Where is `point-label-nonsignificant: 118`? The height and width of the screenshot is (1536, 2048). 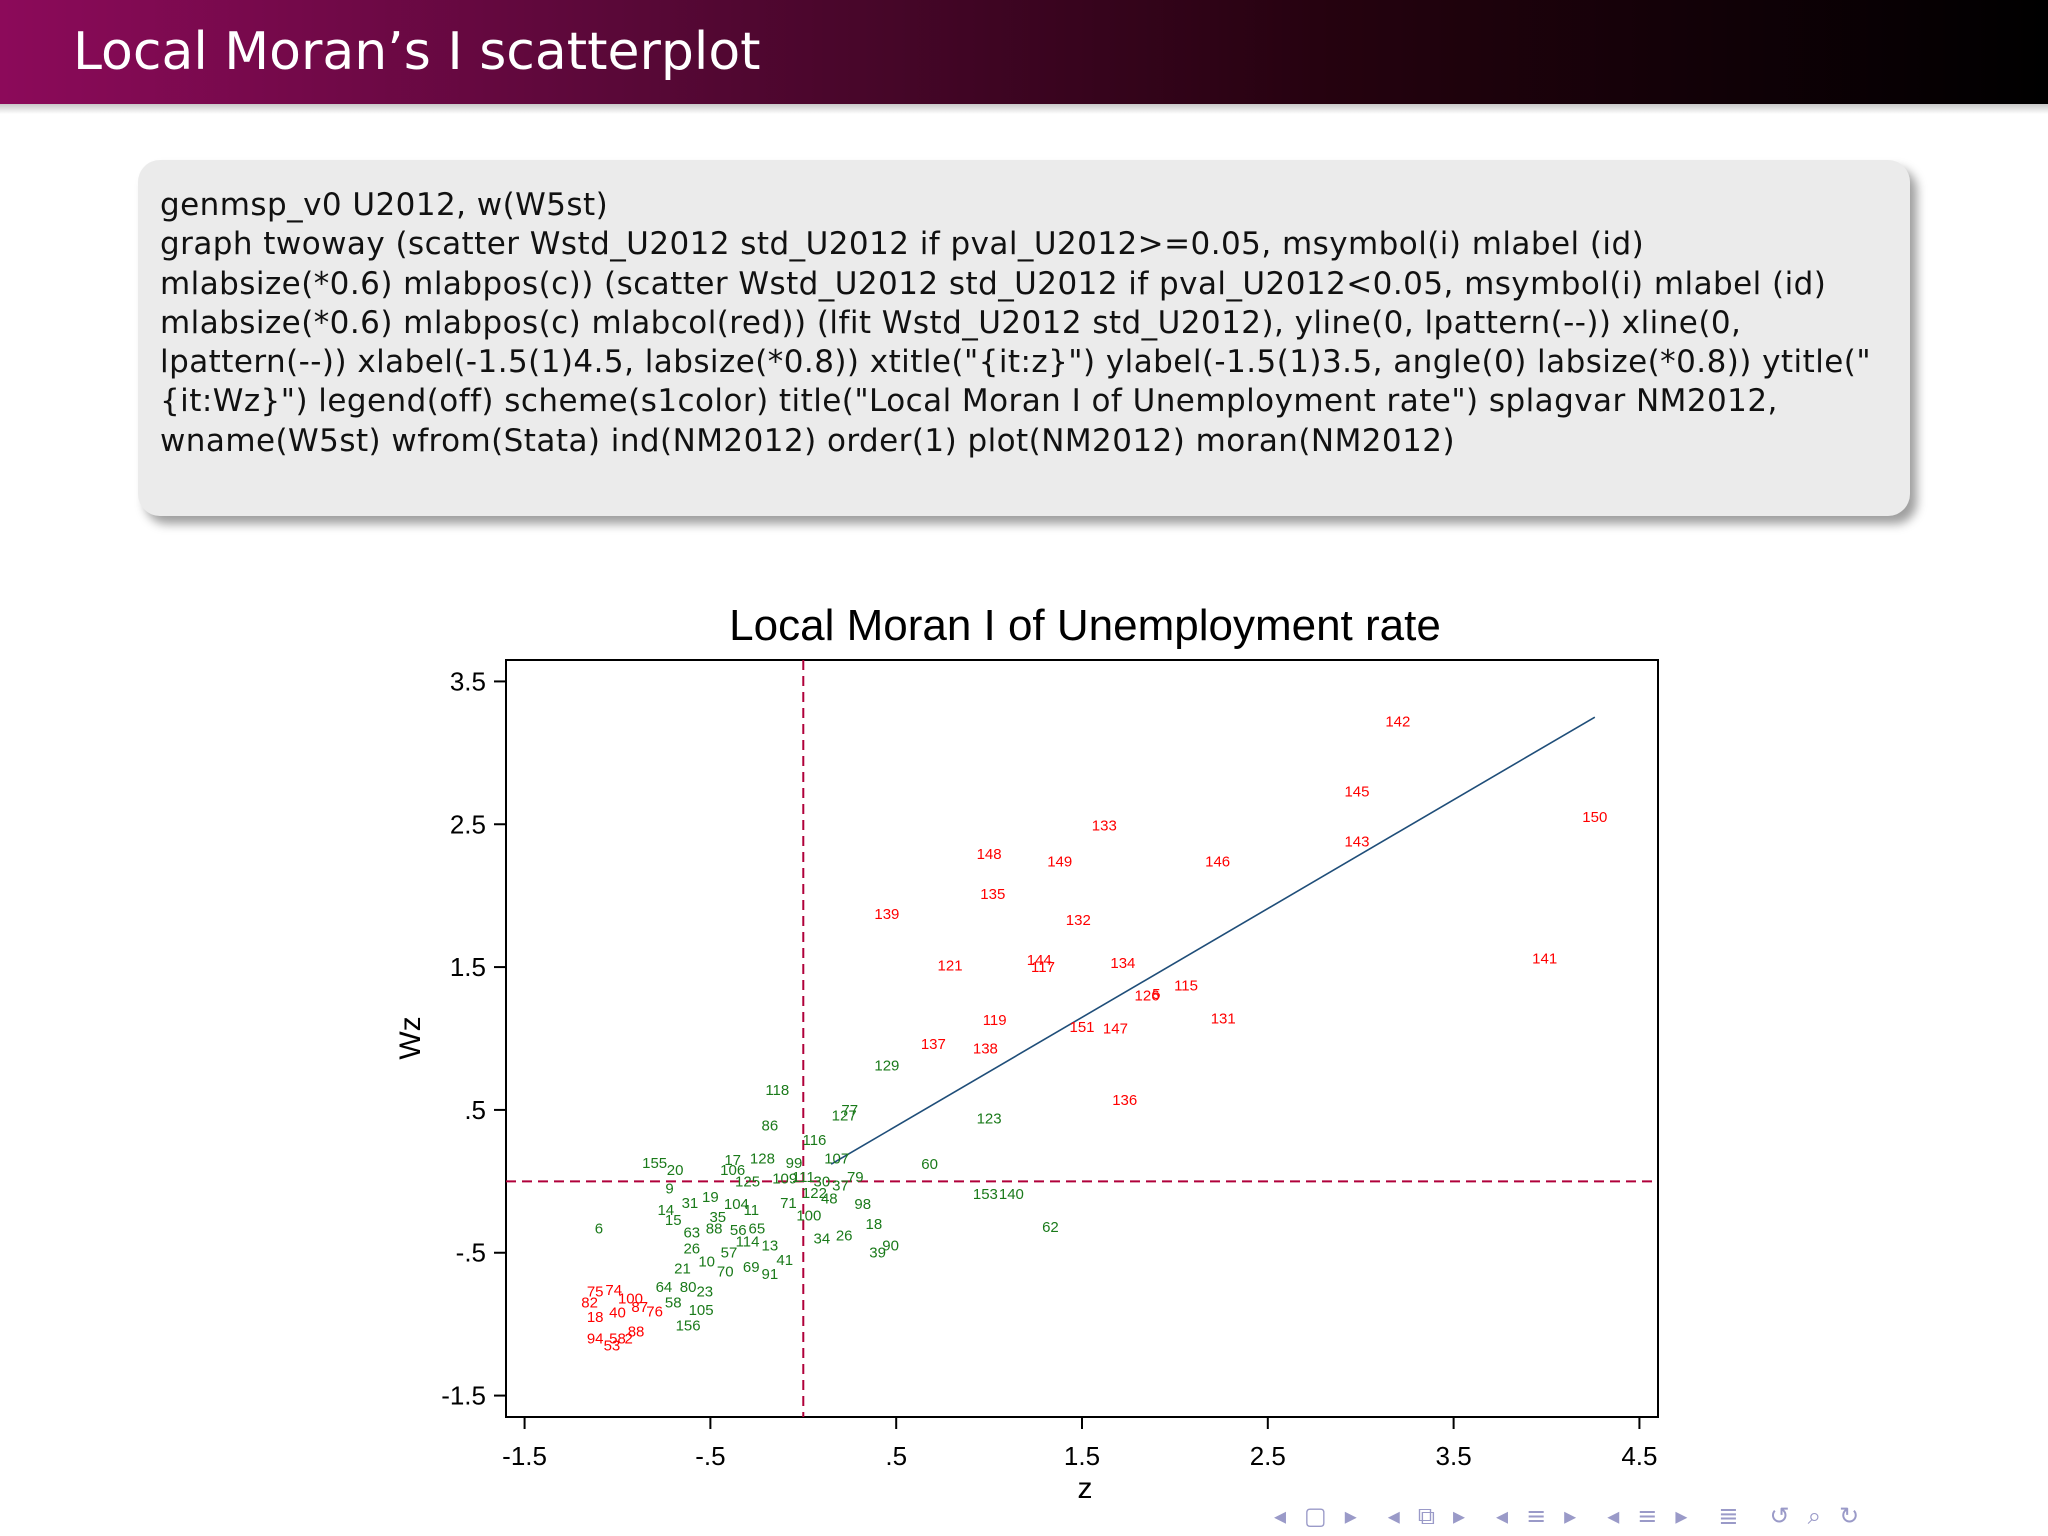
point-label-nonsignificant: 118 is located at coordinates (777, 1090).